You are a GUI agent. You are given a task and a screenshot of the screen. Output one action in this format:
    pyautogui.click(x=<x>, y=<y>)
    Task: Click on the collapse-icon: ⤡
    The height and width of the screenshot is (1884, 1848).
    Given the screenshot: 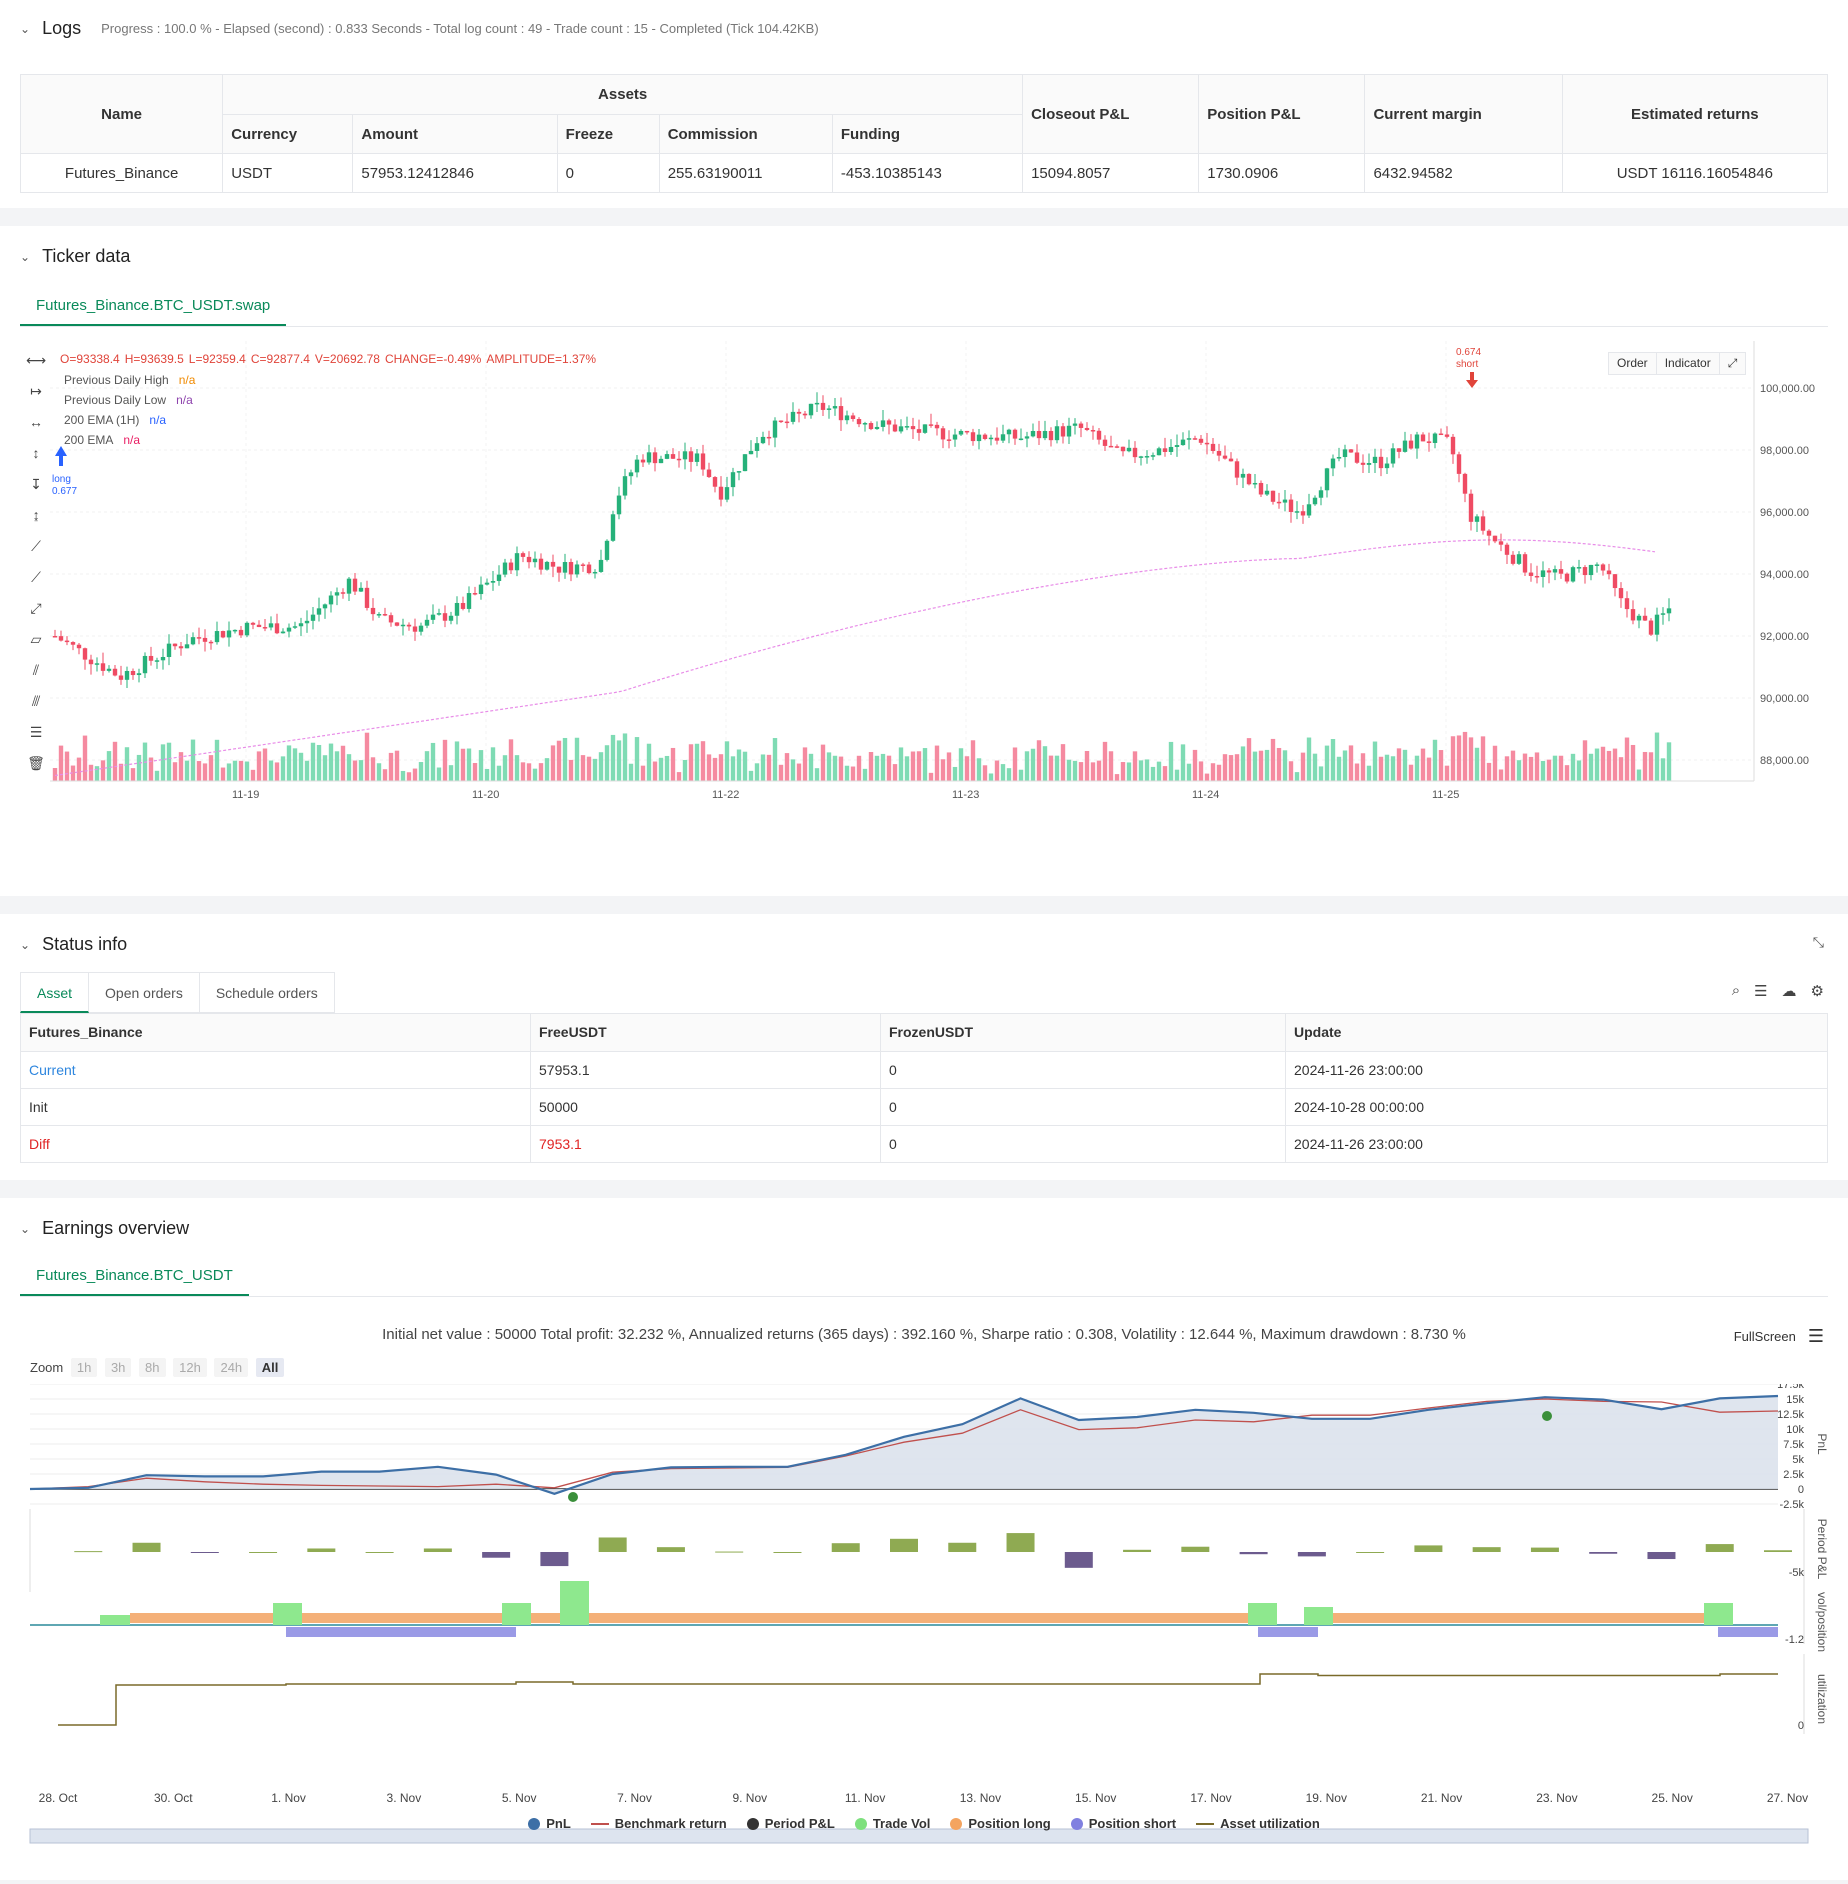 What is the action you would take?
    pyautogui.click(x=1818, y=942)
    